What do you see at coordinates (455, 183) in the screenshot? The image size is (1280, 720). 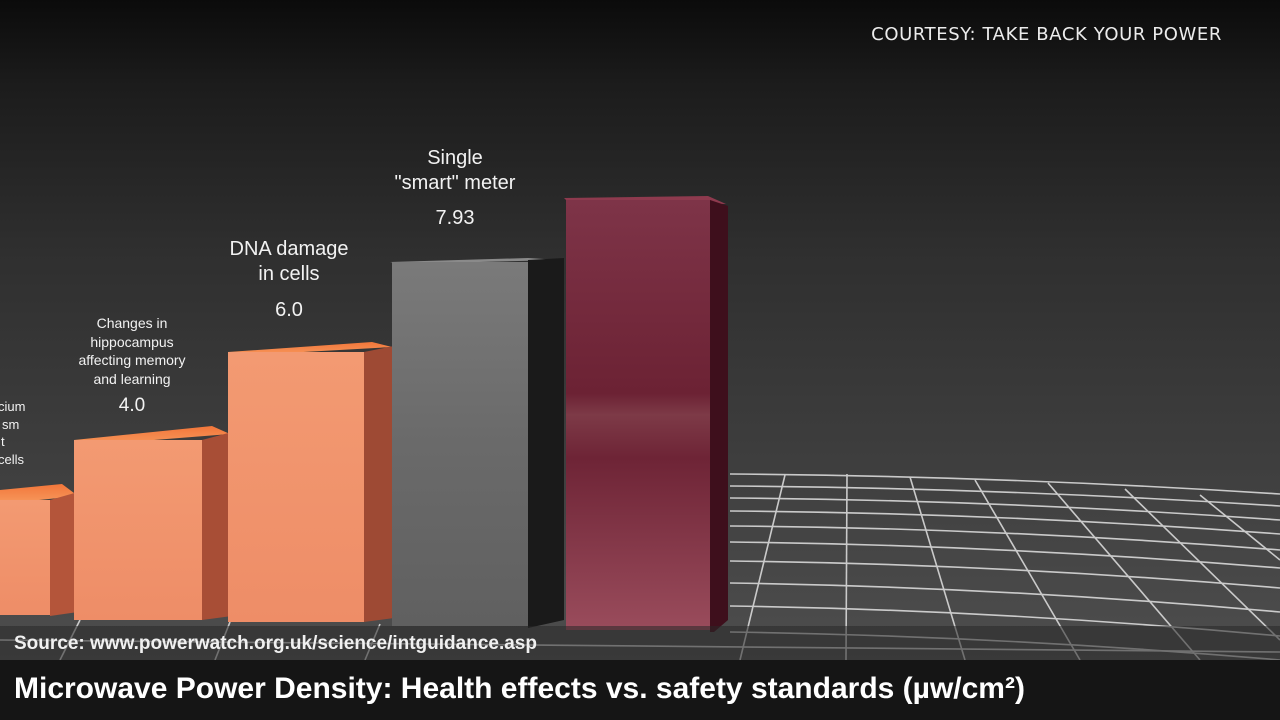 I see `bar-4-label-line-2: "smart" meter` at bounding box center [455, 183].